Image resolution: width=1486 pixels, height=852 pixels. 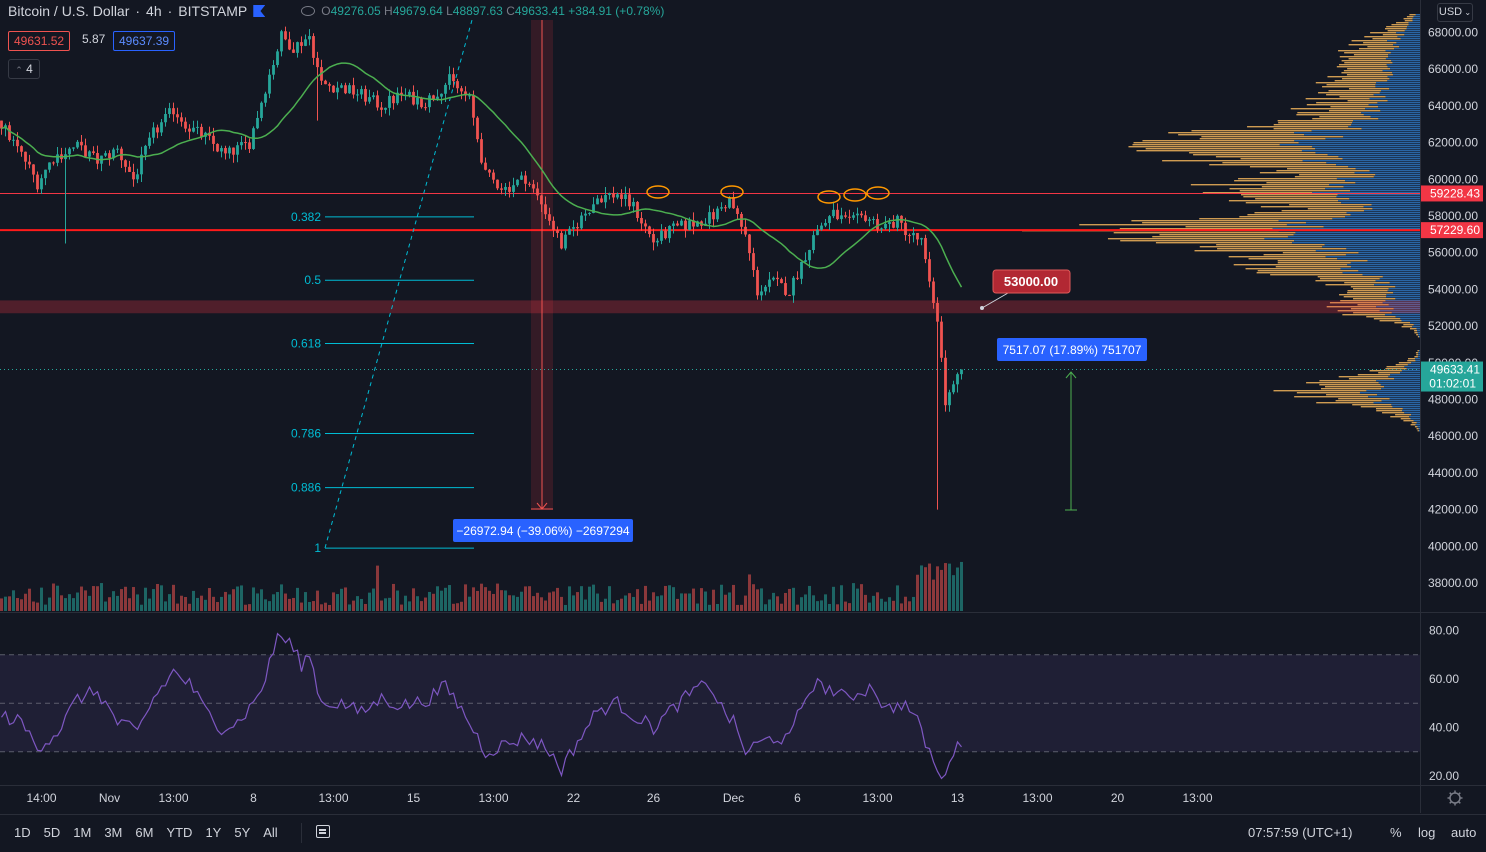 What do you see at coordinates (113, 832) in the screenshot?
I see `range-button: 3M` at bounding box center [113, 832].